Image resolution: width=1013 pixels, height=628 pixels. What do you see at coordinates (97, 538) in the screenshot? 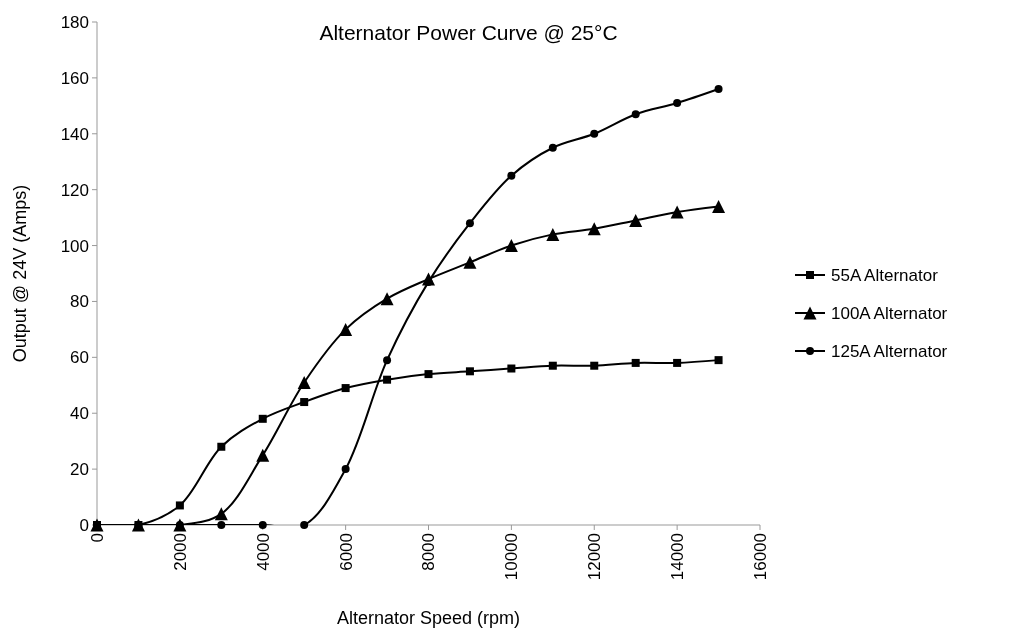
I see `x-tick-label: 0` at bounding box center [97, 538].